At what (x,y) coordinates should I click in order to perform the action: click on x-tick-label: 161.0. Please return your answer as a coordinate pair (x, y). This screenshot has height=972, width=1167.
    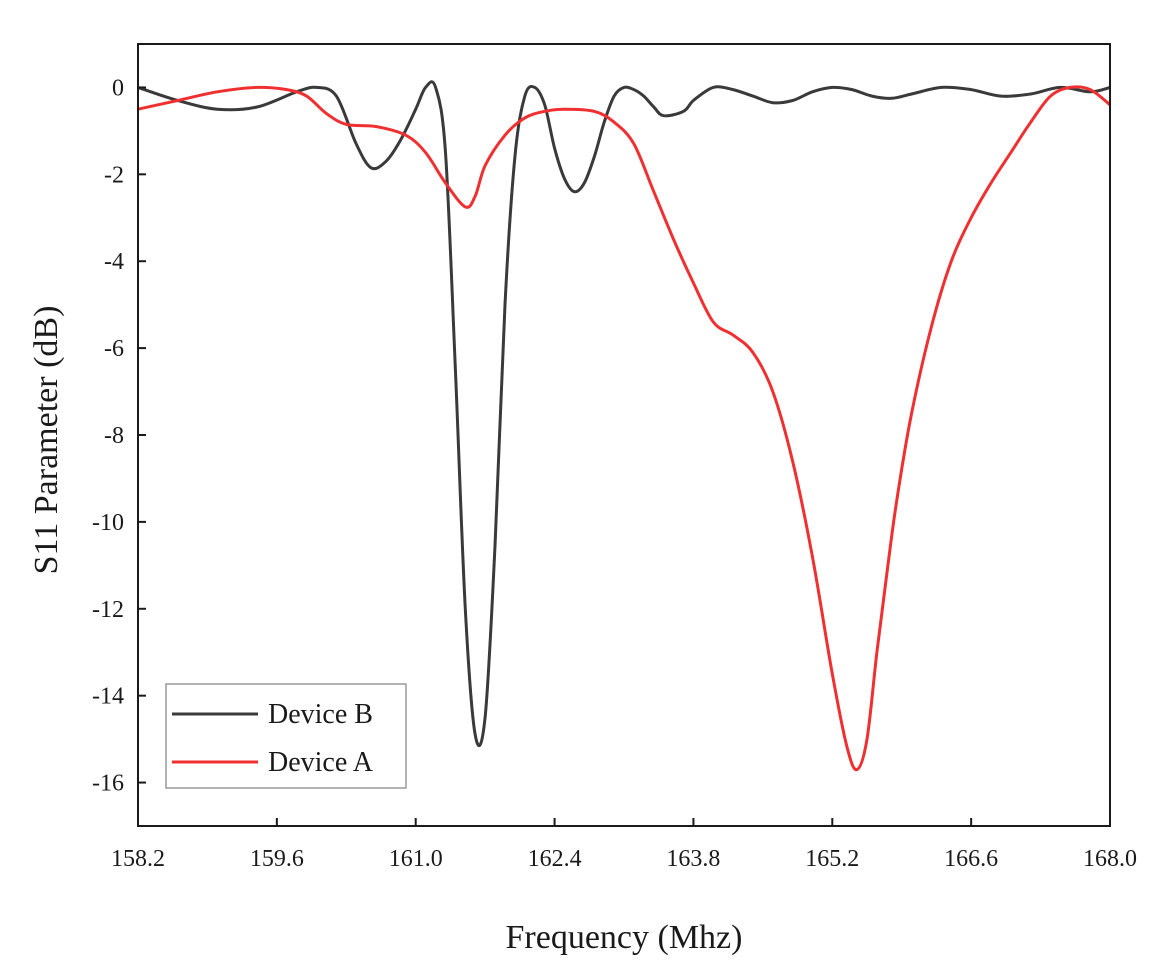
    Looking at the image, I should click on (416, 859).